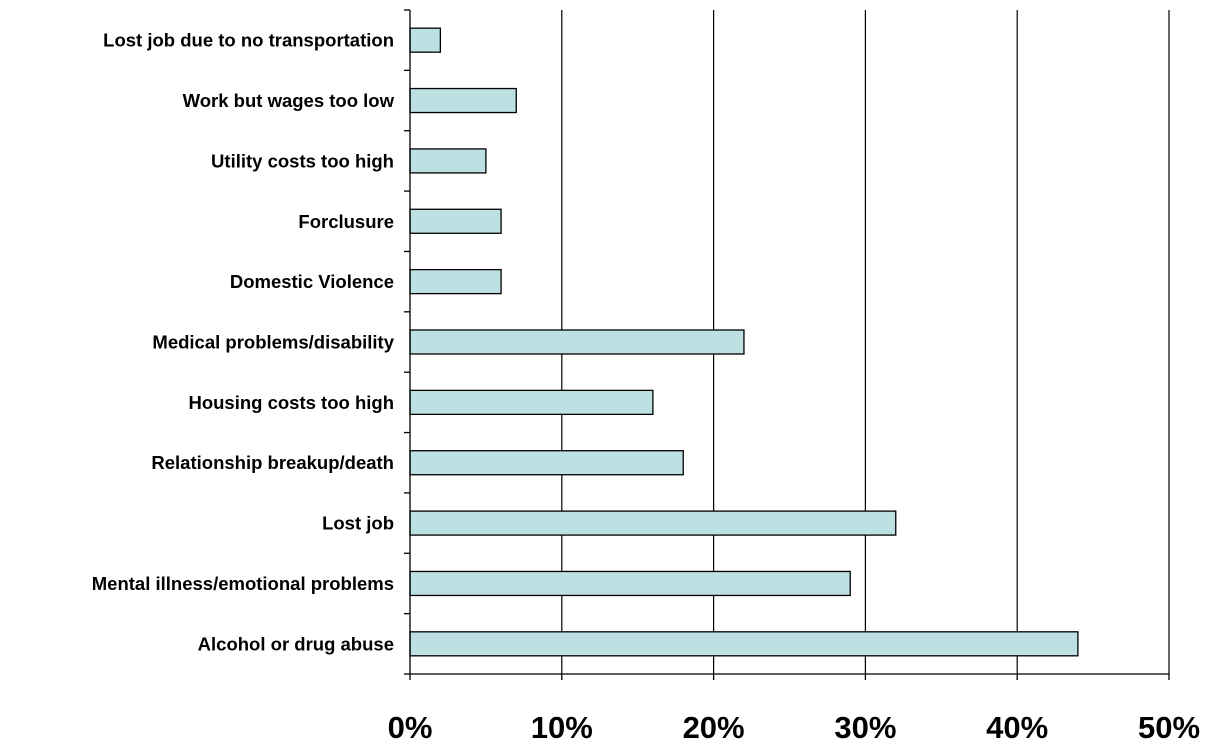  Describe the element at coordinates (289, 100) in the screenshot. I see `category-label: Work but wages too low` at that location.